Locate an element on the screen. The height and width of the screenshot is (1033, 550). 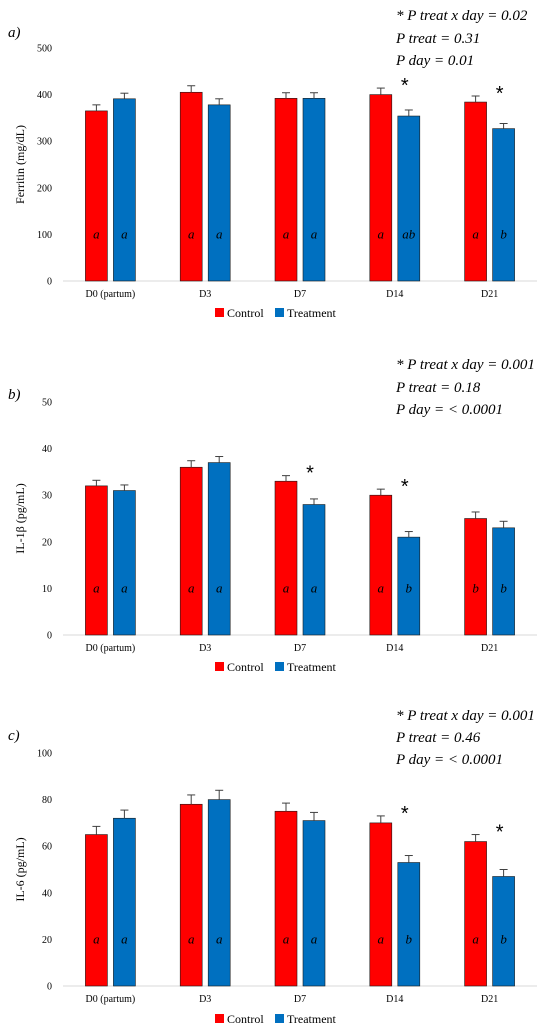
stat-line: P day = < 0.0001 is located at coordinates (449, 410).